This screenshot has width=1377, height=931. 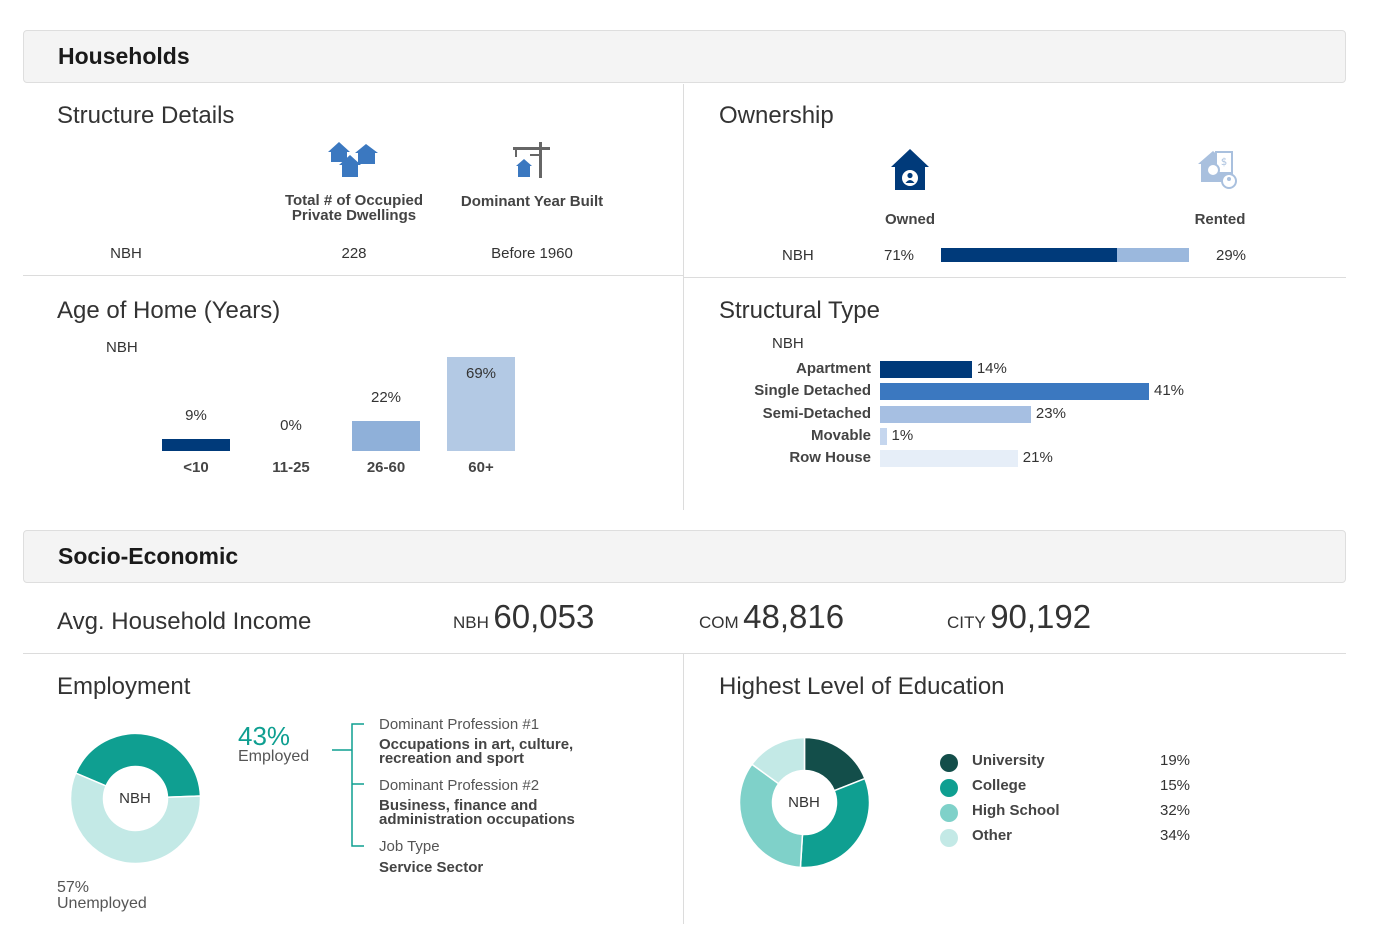 What do you see at coordinates (899, 255) in the screenshot?
I see `owned-pct: 71%` at bounding box center [899, 255].